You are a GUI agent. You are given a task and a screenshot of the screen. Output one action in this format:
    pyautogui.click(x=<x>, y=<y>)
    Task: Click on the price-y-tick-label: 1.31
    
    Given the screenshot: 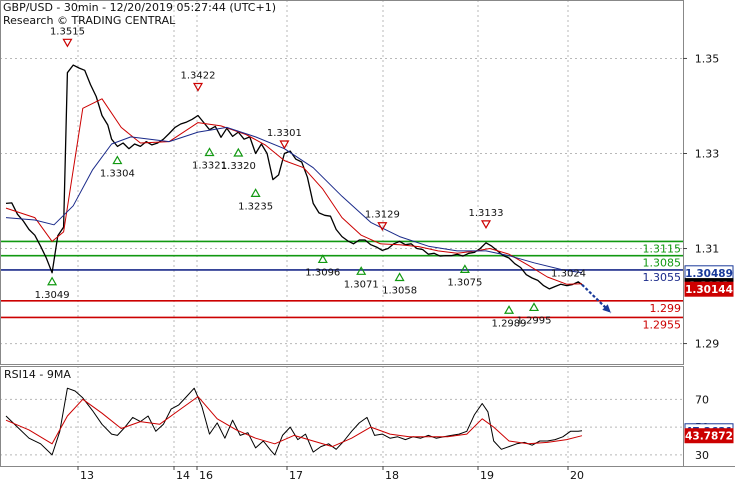 What is the action you would take?
    pyautogui.click(x=707, y=249)
    